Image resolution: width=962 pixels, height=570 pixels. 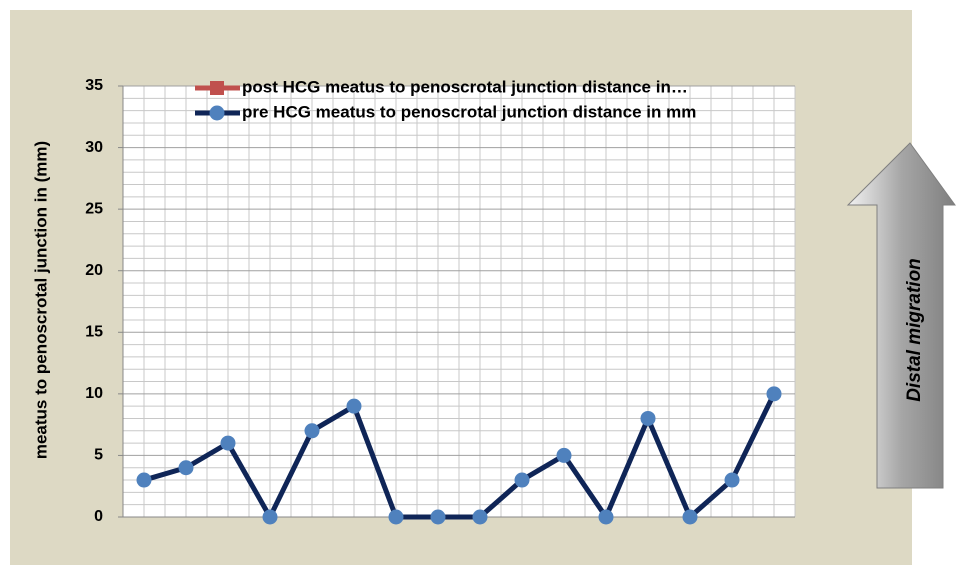 What do you see at coordinates (914, 330) in the screenshot?
I see `annotation: Distal migration` at bounding box center [914, 330].